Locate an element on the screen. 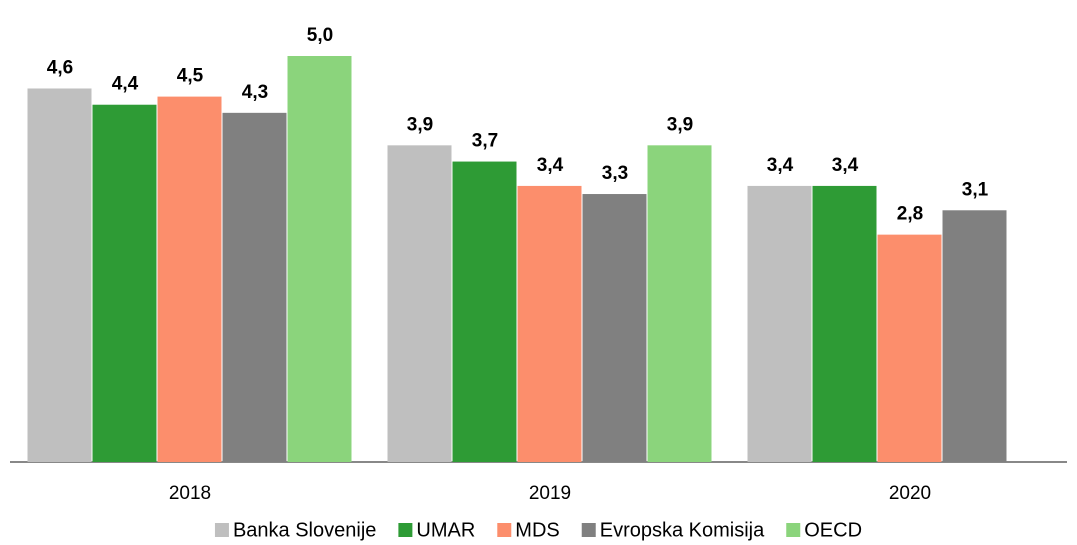 The image size is (1077, 545). value-label: 4,3 is located at coordinates (255, 92).